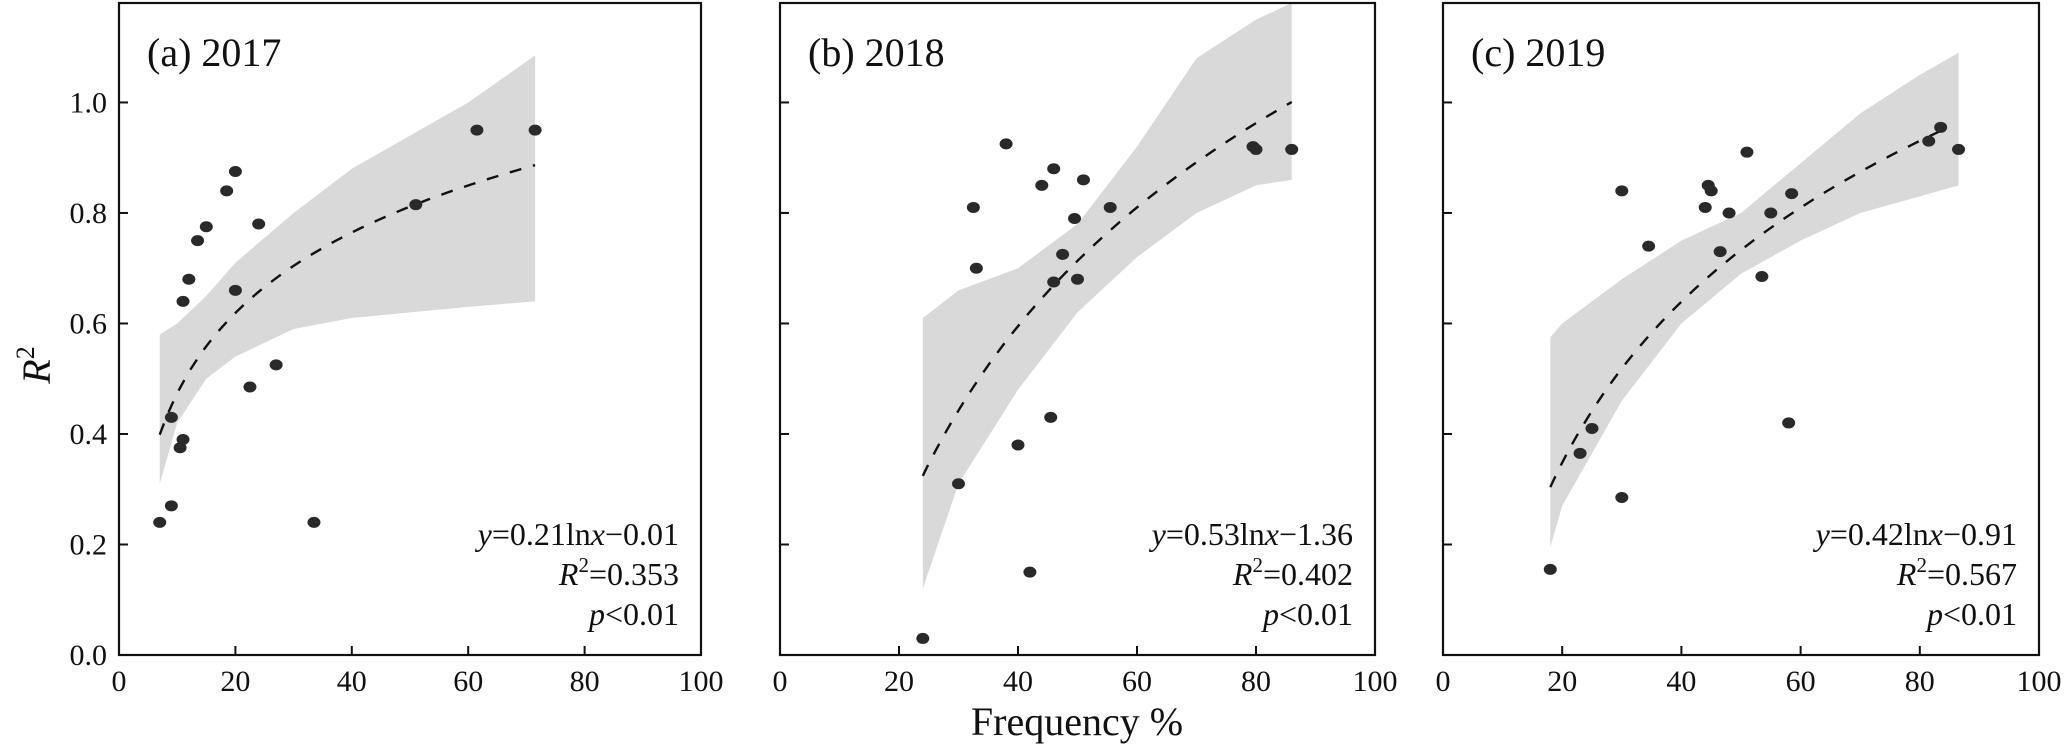  I want to click on y-tick-label: 0.4, so click(89, 434).